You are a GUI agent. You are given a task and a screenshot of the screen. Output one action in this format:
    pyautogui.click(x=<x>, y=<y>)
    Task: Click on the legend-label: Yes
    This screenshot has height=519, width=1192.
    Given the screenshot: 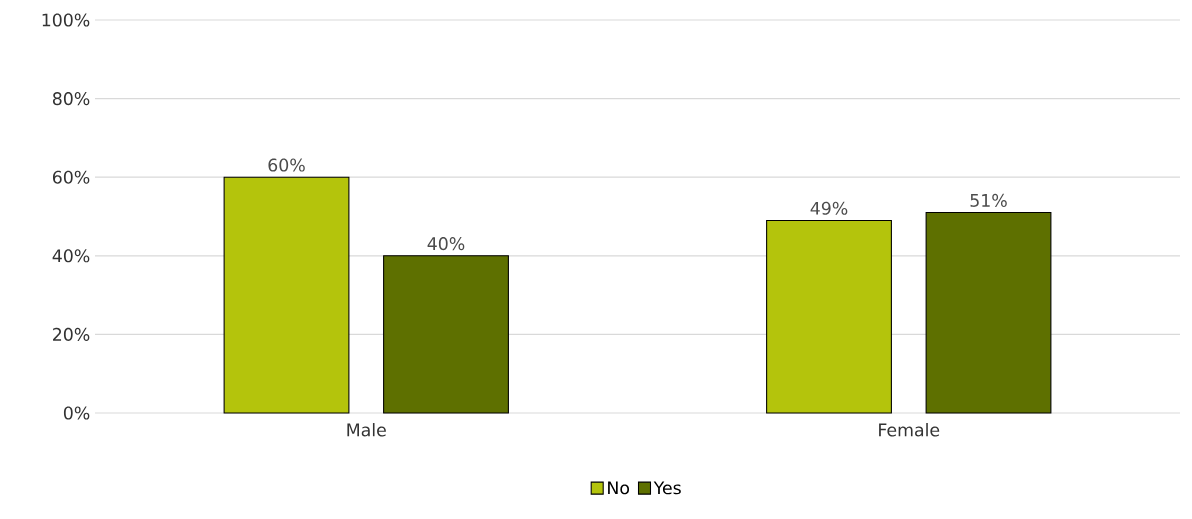 What is the action you would take?
    pyautogui.click(x=667, y=488)
    